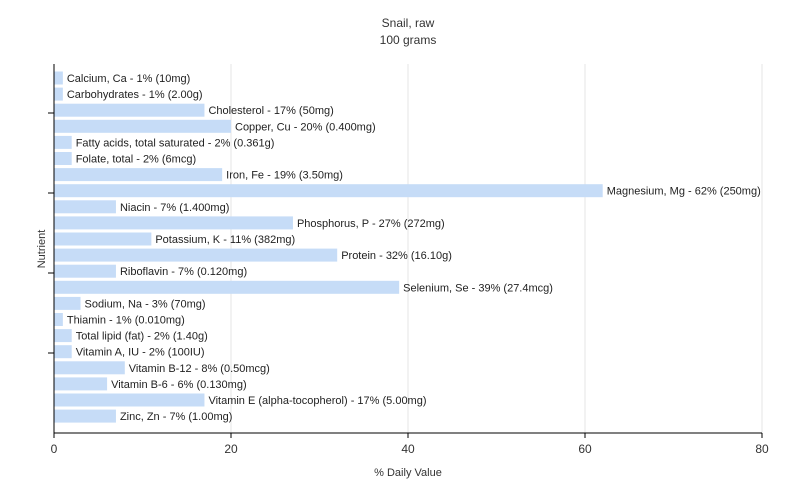  What do you see at coordinates (684, 192) in the screenshot?
I see `bar-label: Magnesium, Mg - 62% (250mg)` at bounding box center [684, 192].